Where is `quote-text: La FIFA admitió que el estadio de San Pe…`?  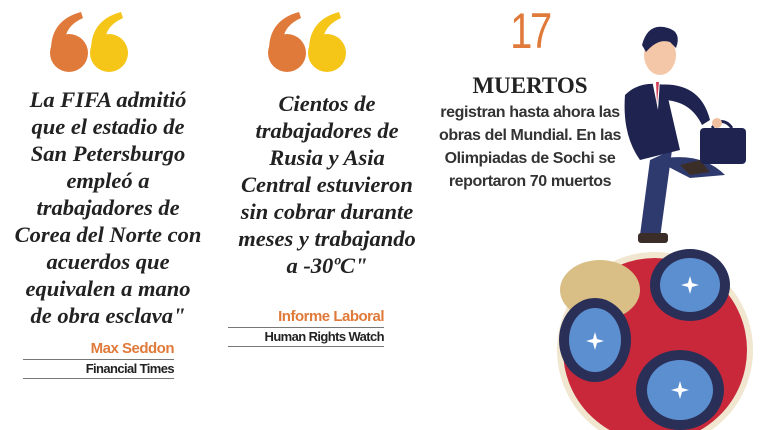 quote-text: La FIFA admitió que el estadio de San Pe… is located at coordinates (108, 207).